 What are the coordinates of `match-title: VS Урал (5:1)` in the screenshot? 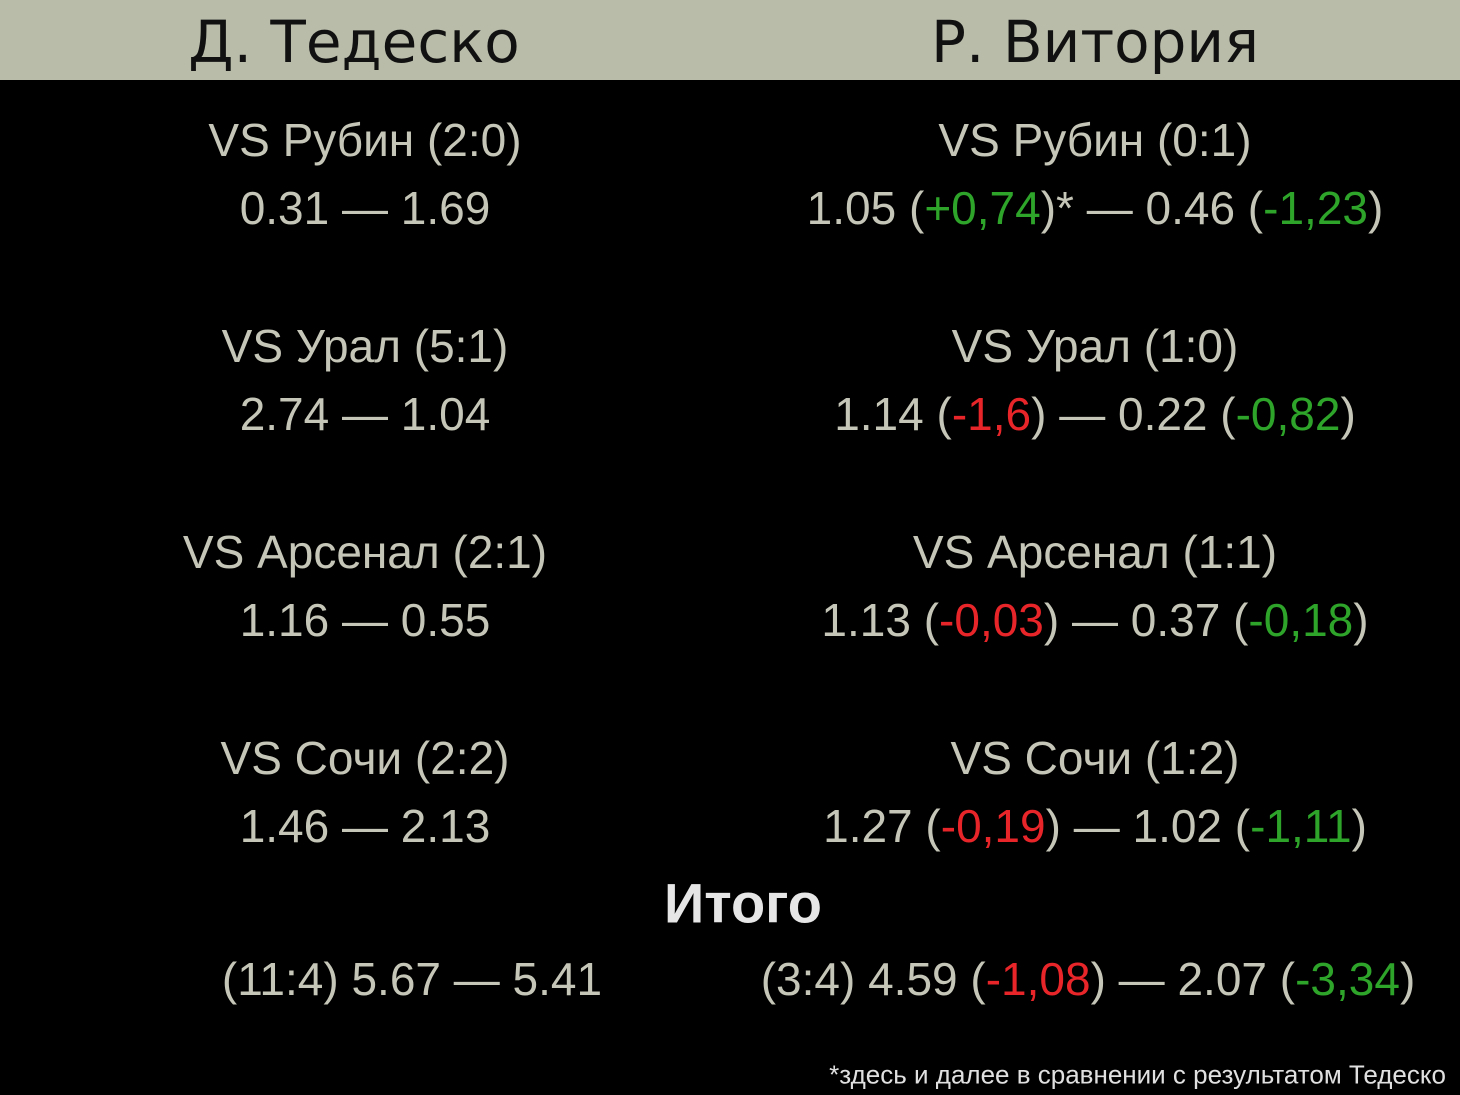 It's located at (365, 346).